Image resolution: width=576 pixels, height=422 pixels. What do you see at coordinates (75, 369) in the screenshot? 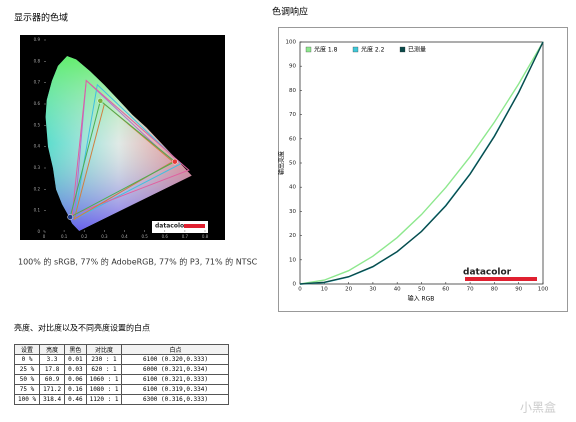
I see `table-cell: 0.03` at bounding box center [75, 369].